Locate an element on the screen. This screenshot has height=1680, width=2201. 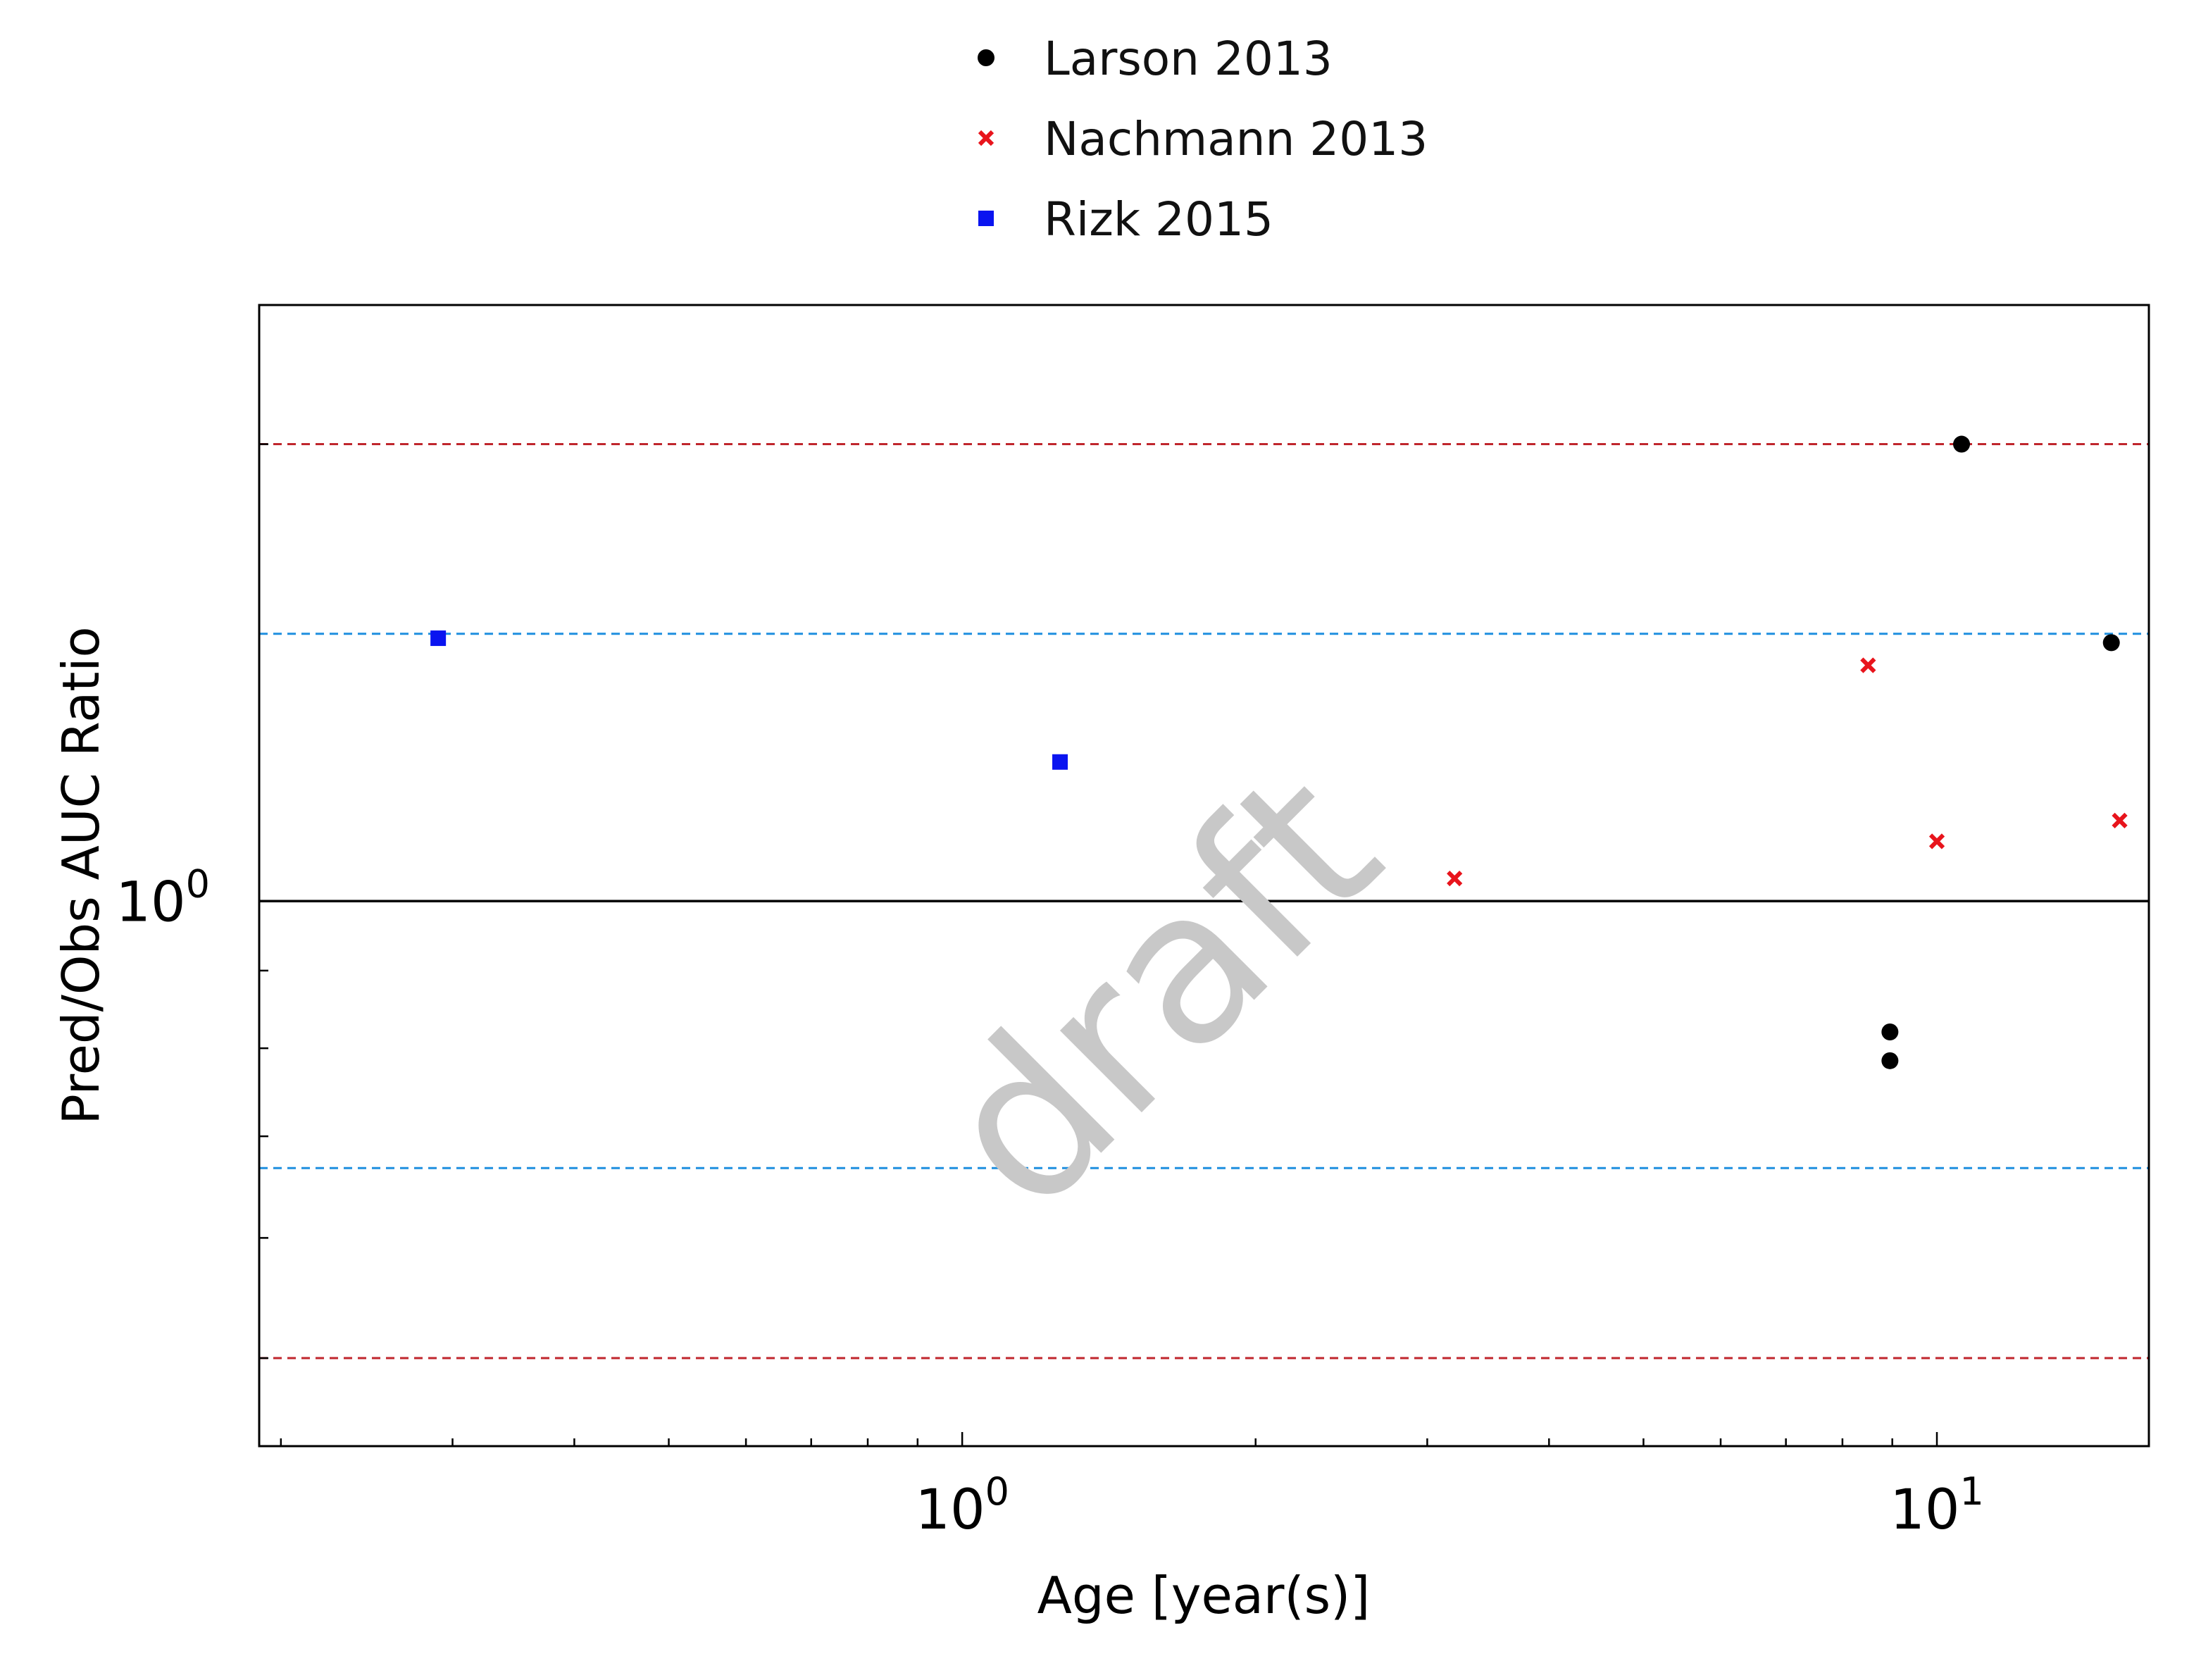
legend-label-0: Larson 2013 is located at coordinates (1188, 59).